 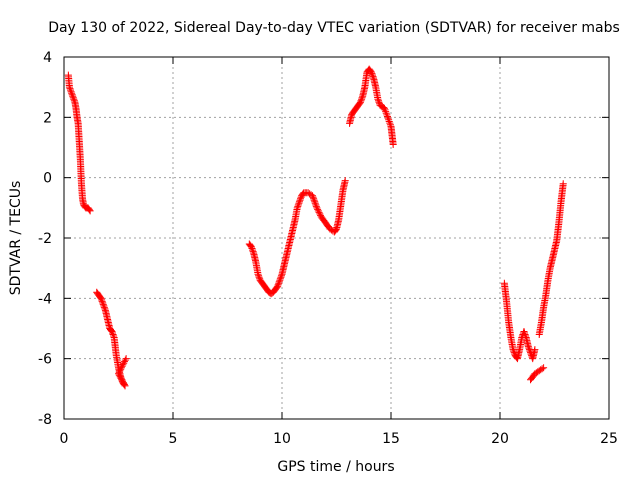 What do you see at coordinates (47, 179) in the screenshot?
I see `y-tick-label: 0` at bounding box center [47, 179].